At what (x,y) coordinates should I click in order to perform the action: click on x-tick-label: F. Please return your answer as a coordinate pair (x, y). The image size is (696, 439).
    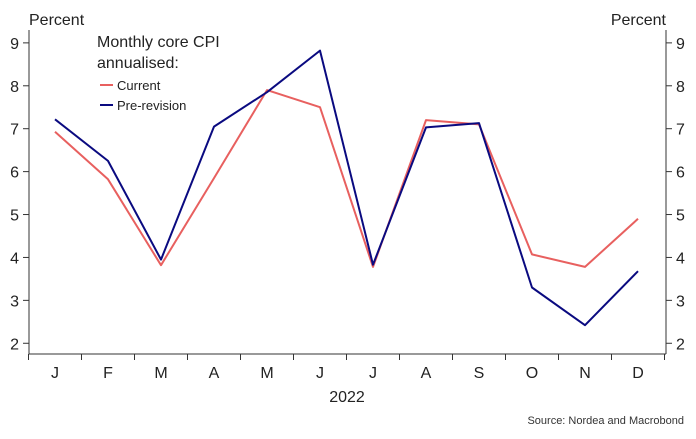
    Looking at the image, I should click on (108, 373).